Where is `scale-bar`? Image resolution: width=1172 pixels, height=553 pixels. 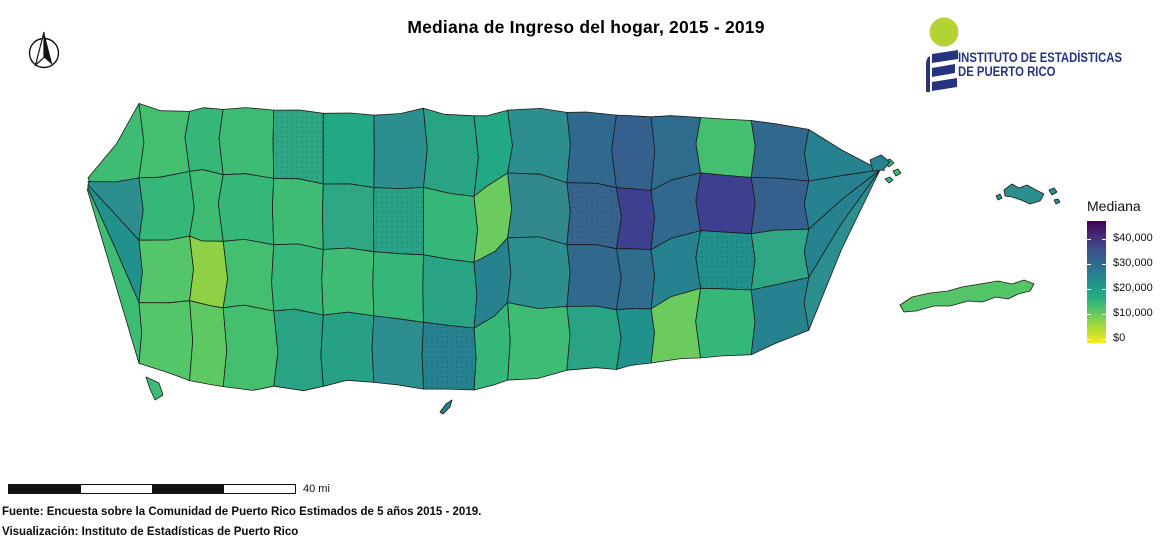 scale-bar is located at coordinates (152, 489).